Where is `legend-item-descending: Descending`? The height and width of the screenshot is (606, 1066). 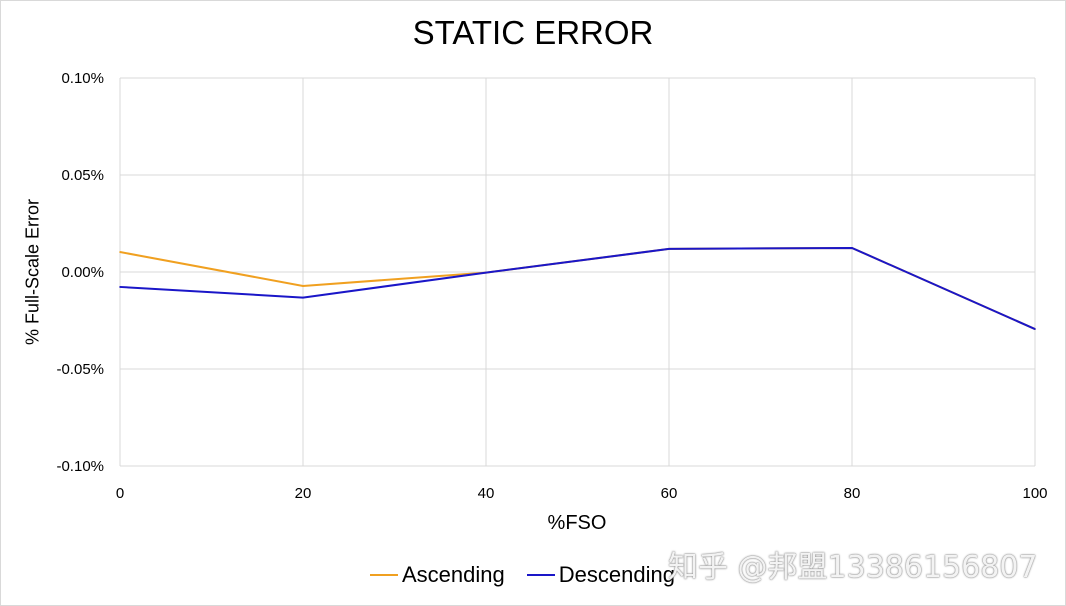 legend-item-descending: Descending is located at coordinates (600, 575).